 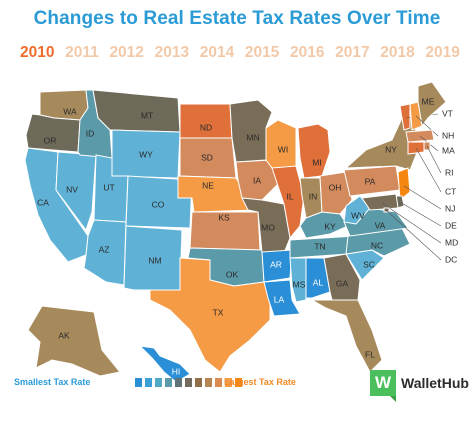 What do you see at coordinates (342, 283) in the screenshot?
I see `state-label-ga: GA` at bounding box center [342, 283].